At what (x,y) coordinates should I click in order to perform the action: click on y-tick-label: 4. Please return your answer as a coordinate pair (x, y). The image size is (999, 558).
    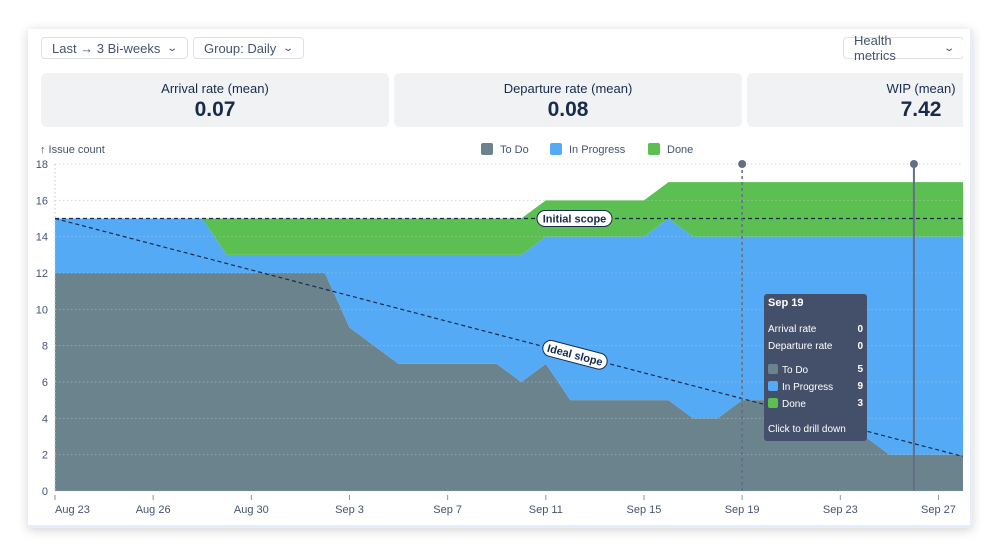
    Looking at the image, I should click on (45, 419).